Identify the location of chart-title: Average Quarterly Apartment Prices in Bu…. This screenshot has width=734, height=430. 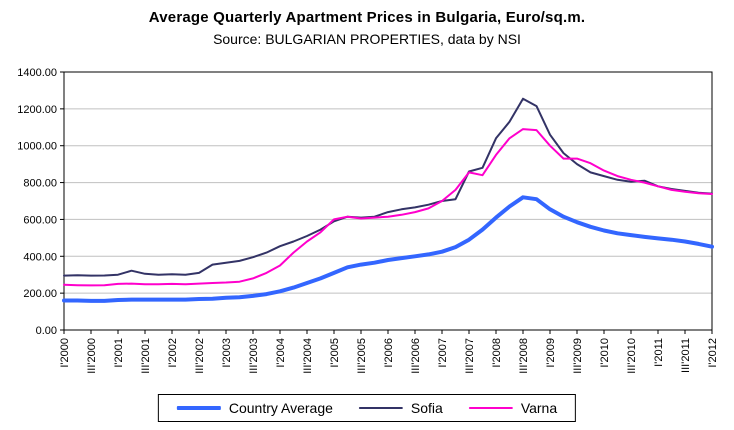
(367, 17).